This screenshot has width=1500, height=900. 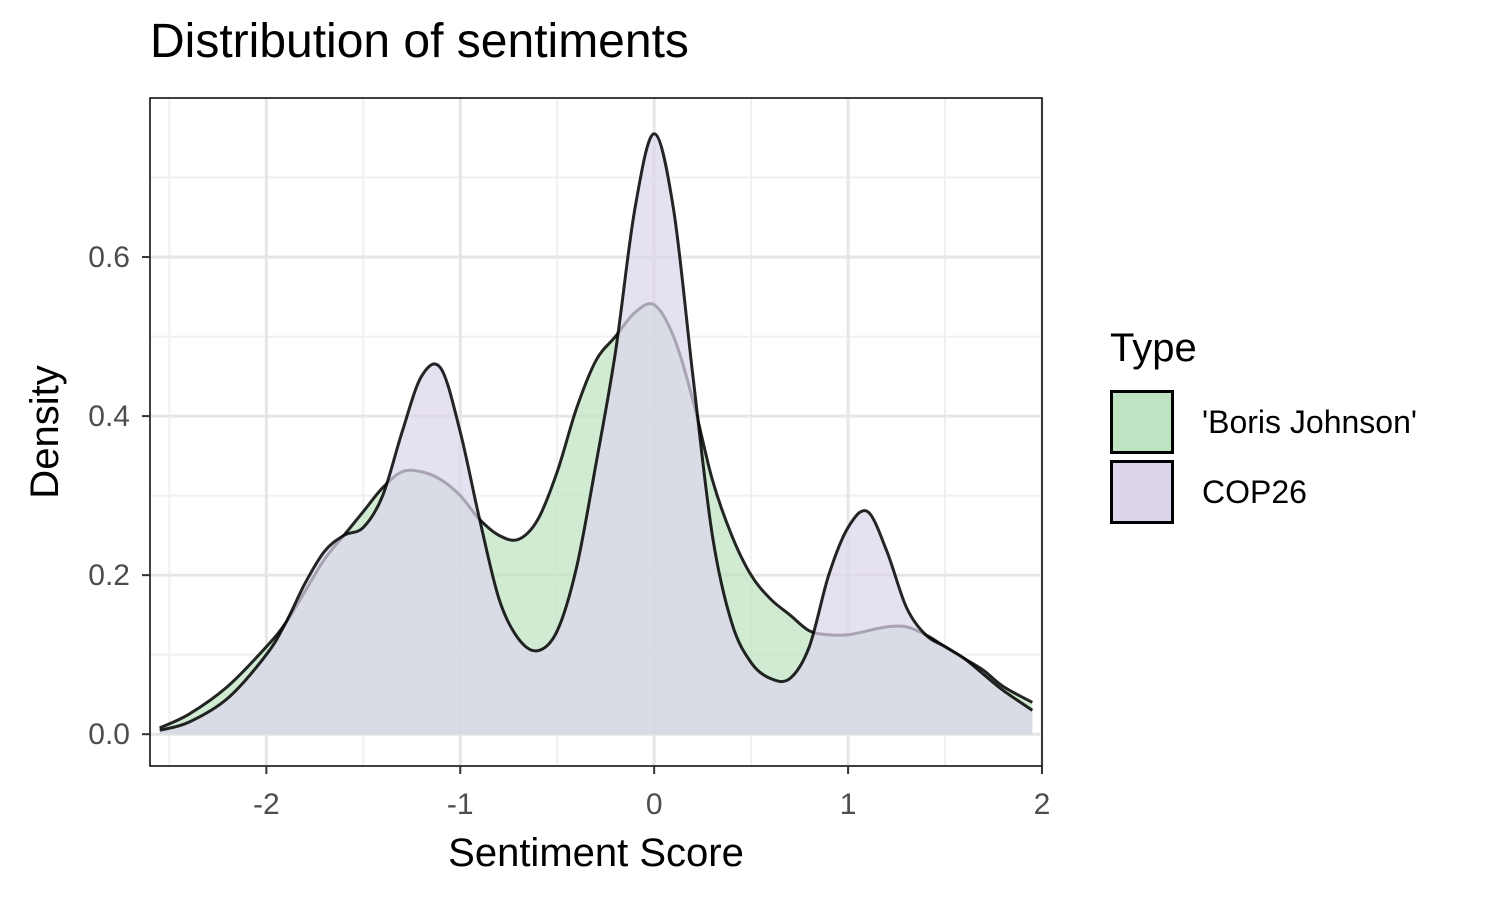 What do you see at coordinates (848, 804) in the screenshot?
I see `x-tick-label: 1` at bounding box center [848, 804].